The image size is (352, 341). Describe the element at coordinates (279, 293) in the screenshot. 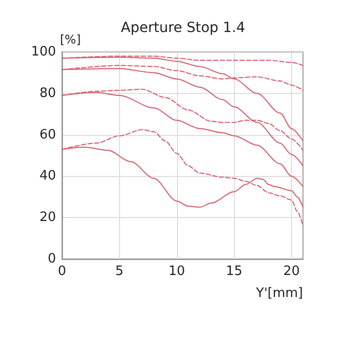

I see `x-axis-title: Y'[mm]` at that location.